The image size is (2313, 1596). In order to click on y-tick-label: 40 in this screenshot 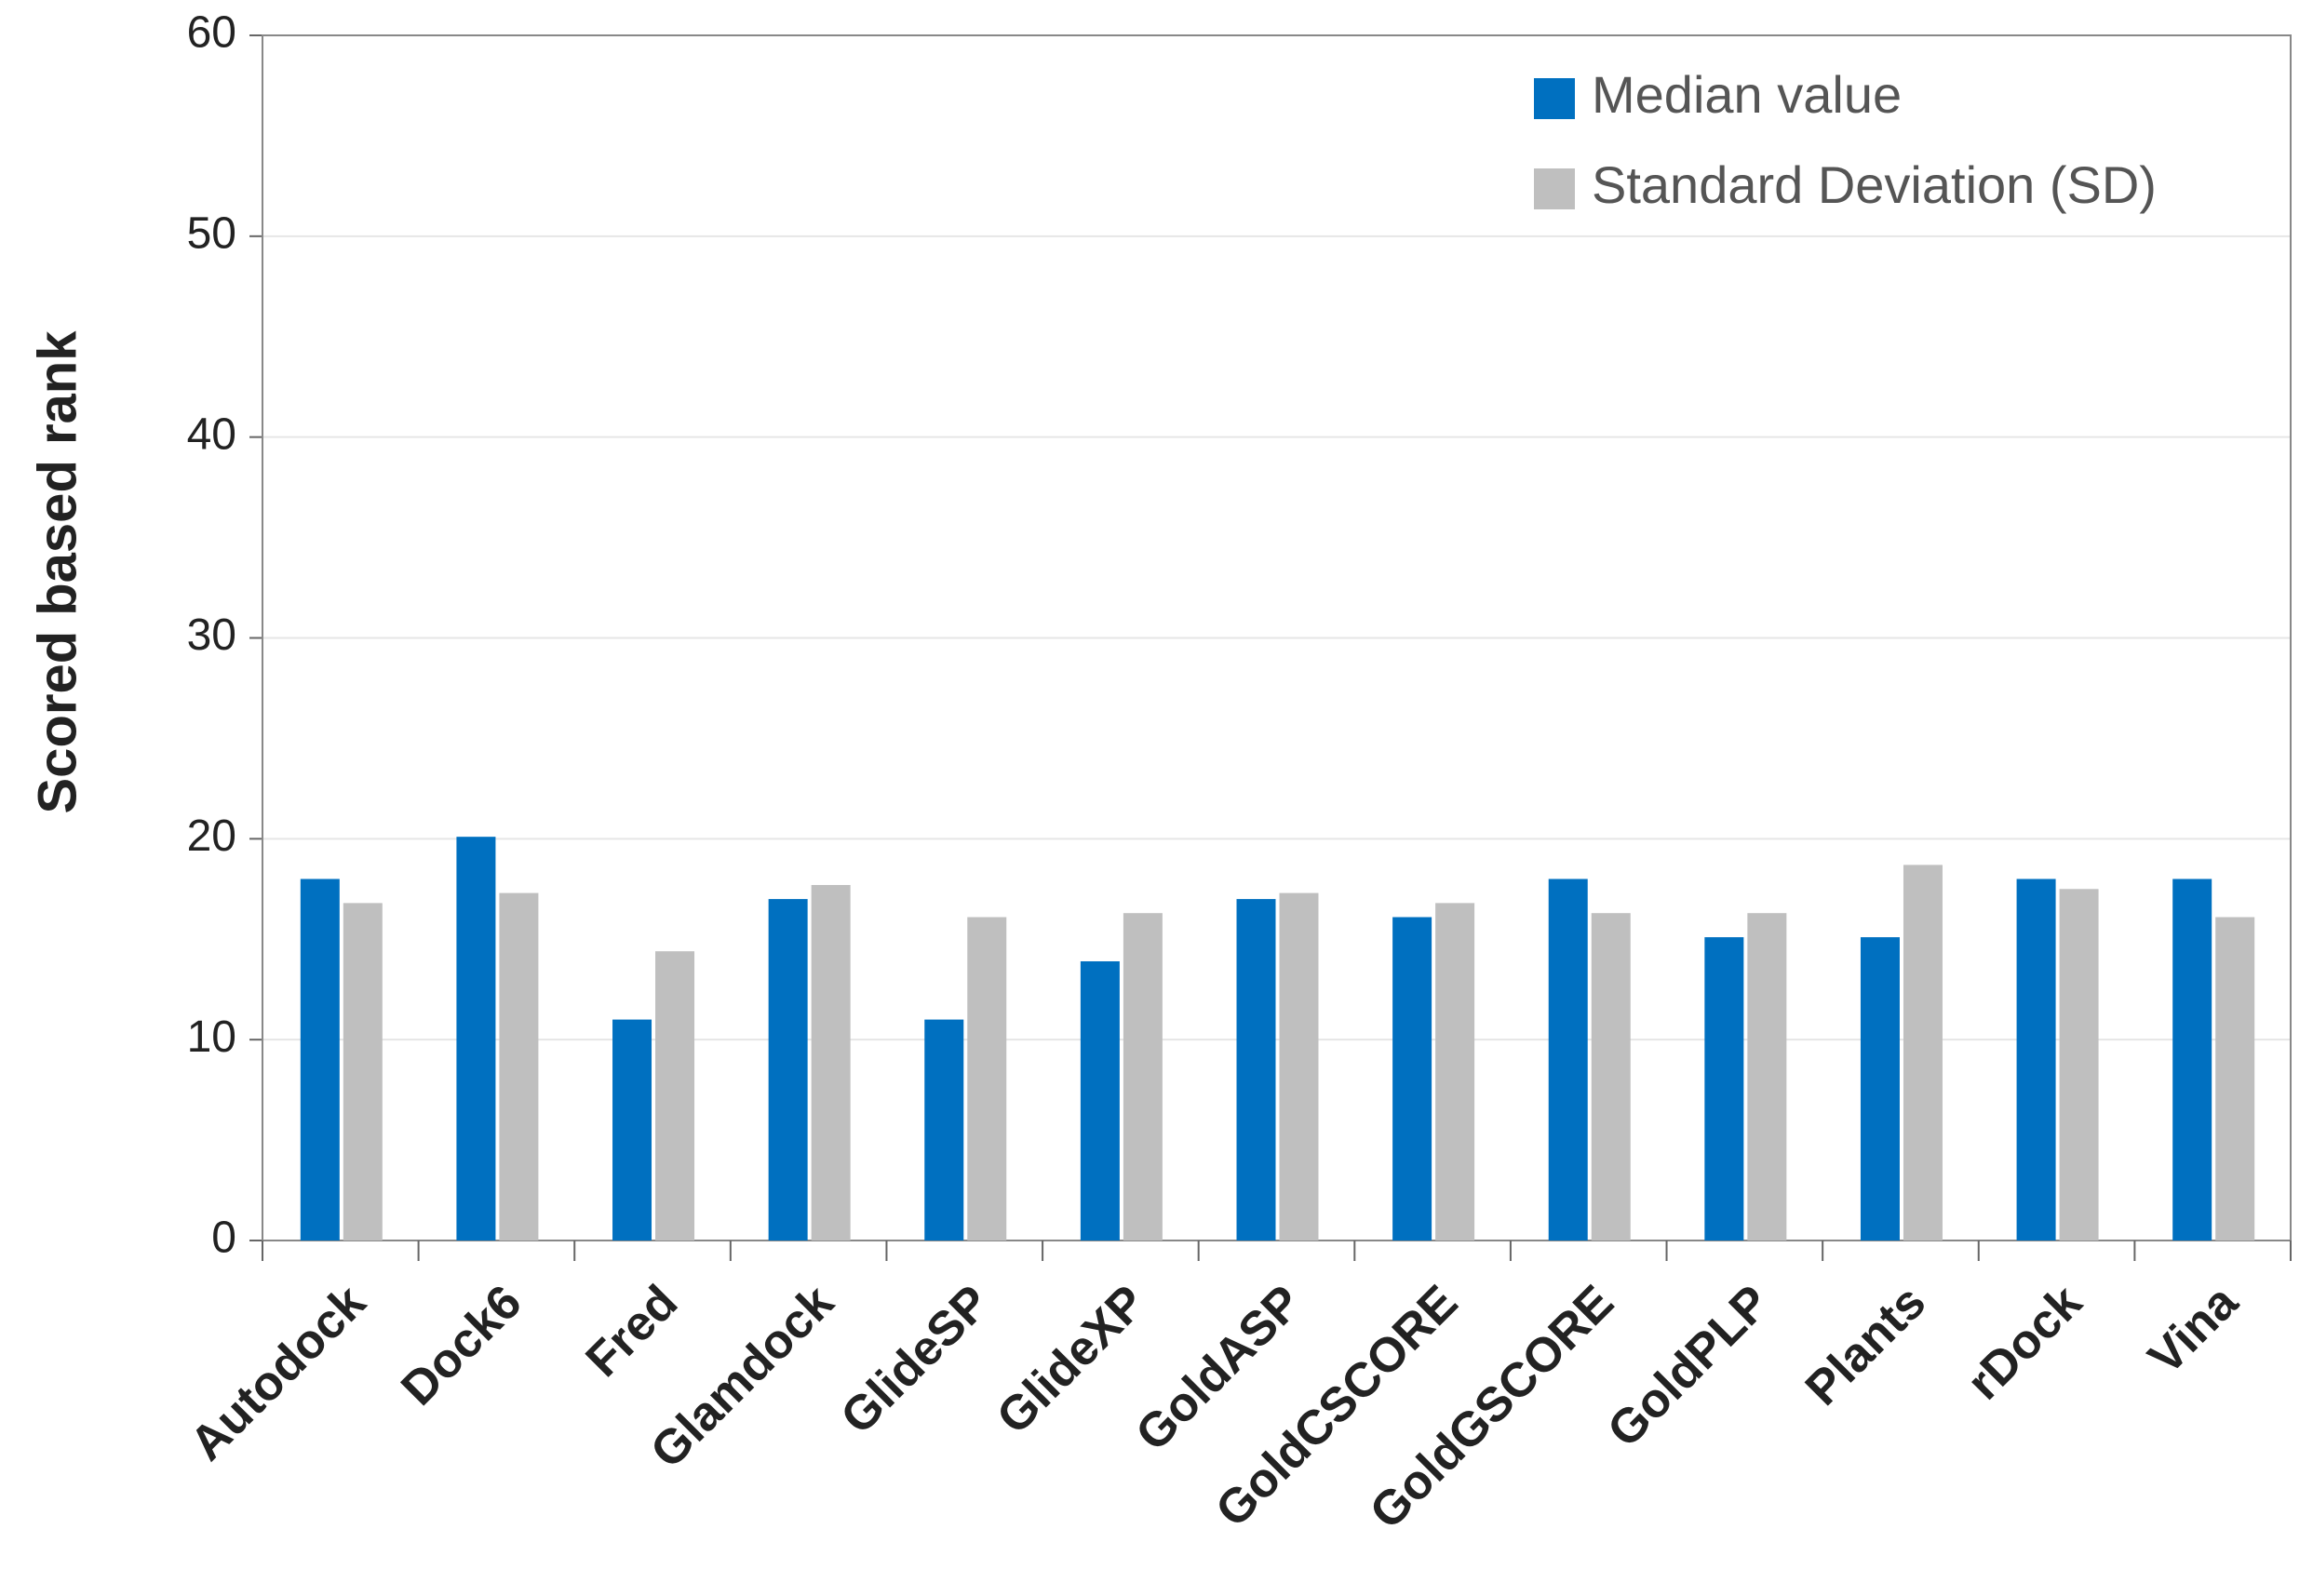, I will do `click(211, 434)`.